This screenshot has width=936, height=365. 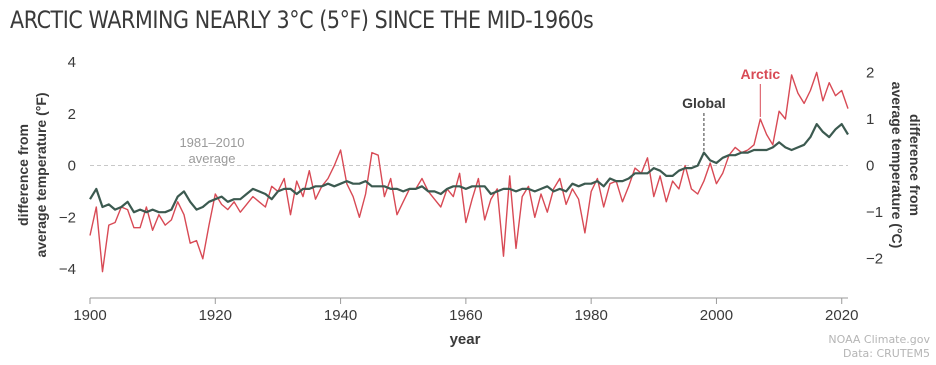 I want to click on x-tick-1920: 1920, so click(x=215, y=315).